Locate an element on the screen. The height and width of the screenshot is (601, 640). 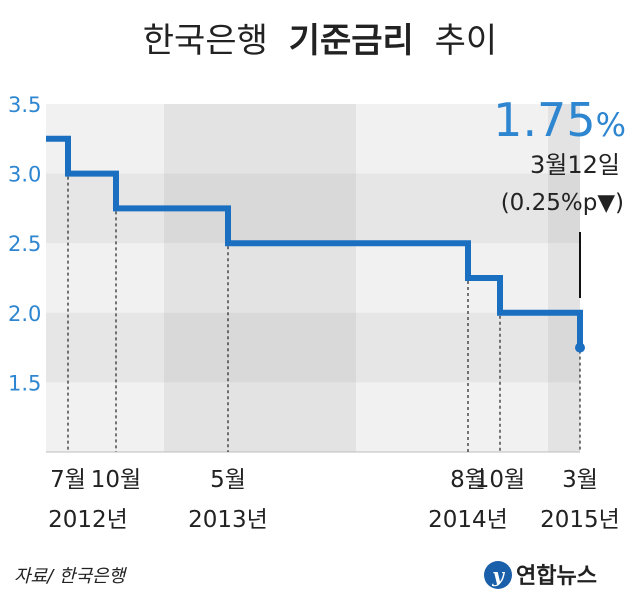
x-year-label: 2014년 is located at coordinates (468, 520).